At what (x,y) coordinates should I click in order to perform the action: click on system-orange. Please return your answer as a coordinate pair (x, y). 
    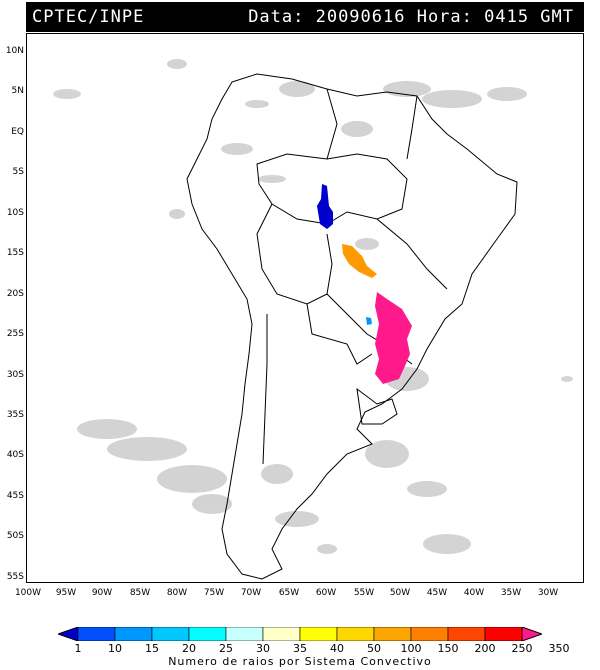
    Looking at the image, I should click on (359, 261).